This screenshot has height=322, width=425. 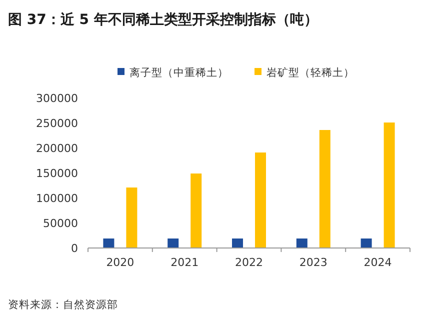 I want to click on legend-label: 岩矿型（轻稀土）, so click(x=310, y=72).